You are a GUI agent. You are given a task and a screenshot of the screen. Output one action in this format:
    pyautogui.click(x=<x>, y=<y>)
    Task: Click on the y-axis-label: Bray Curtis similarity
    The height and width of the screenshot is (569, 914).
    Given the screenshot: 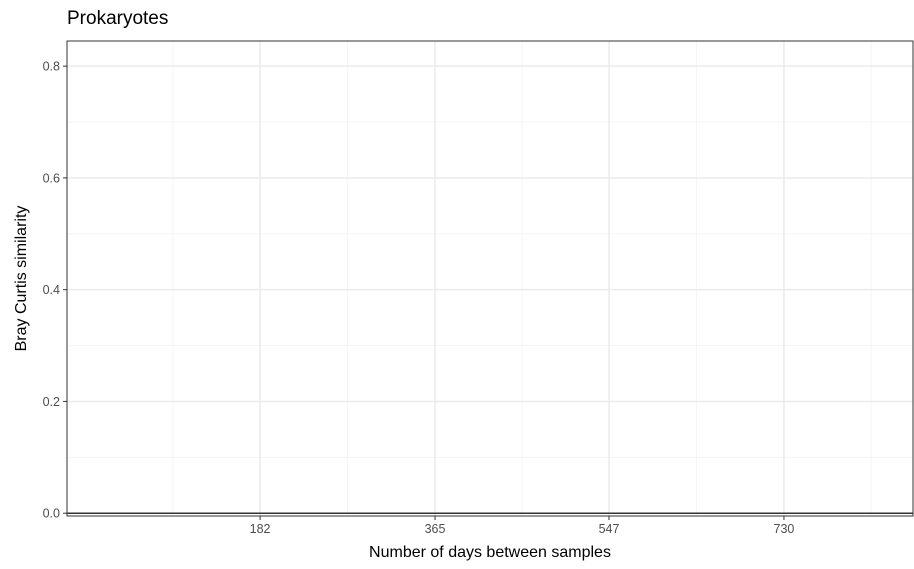 What is the action you would take?
    pyautogui.click(x=21, y=279)
    